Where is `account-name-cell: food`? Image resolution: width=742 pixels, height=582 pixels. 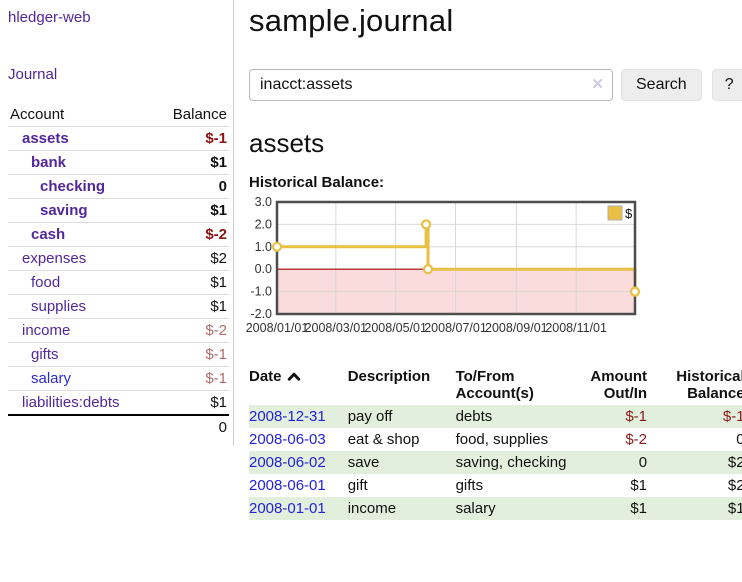 account-name-cell: food is located at coordinates (81, 283).